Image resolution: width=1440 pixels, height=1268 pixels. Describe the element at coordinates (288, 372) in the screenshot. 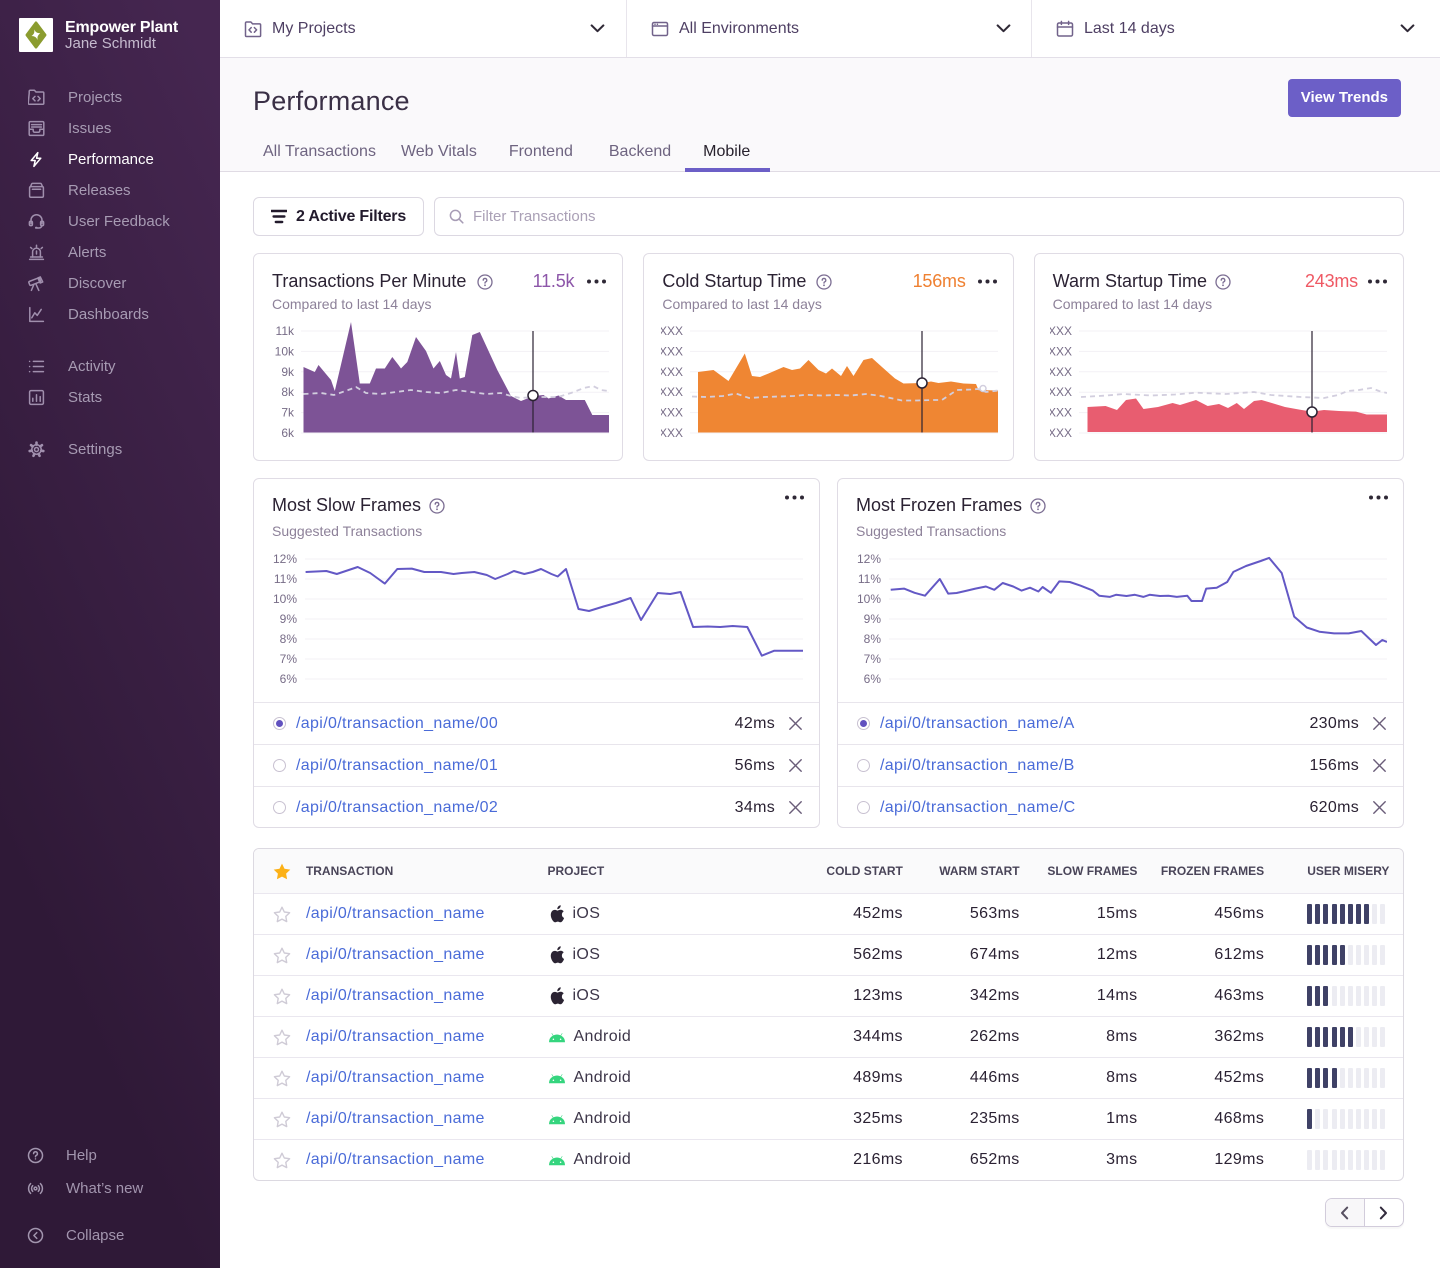

I see `svg-text: 9k` at that location.